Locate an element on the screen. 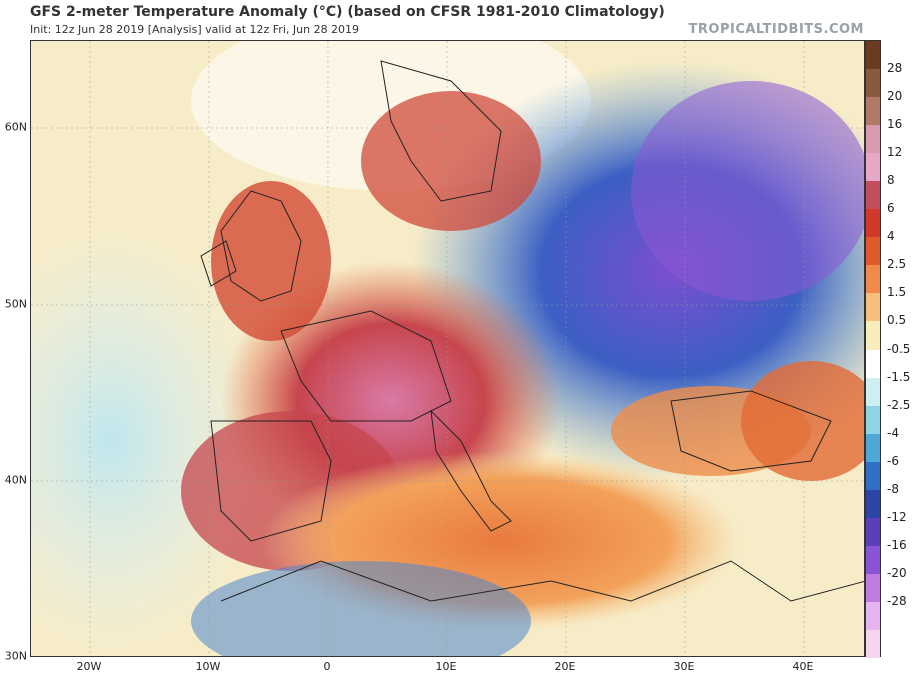 This screenshot has height=674, width=912. colorbar is located at coordinates (873, 349).